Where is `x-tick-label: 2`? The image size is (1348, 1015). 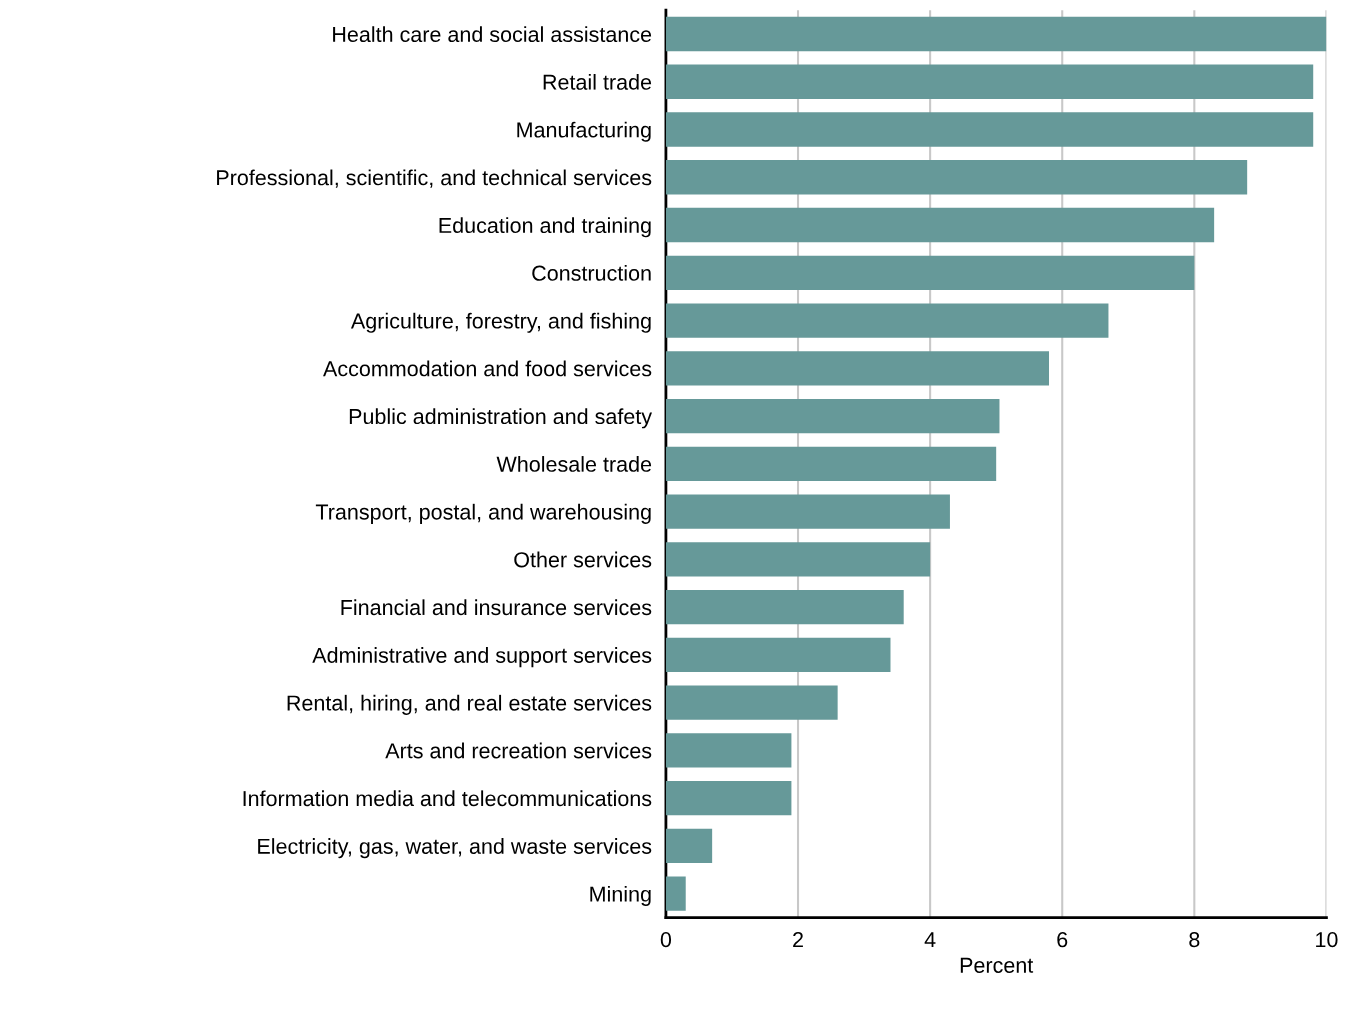 x-tick-label: 2 is located at coordinates (798, 940).